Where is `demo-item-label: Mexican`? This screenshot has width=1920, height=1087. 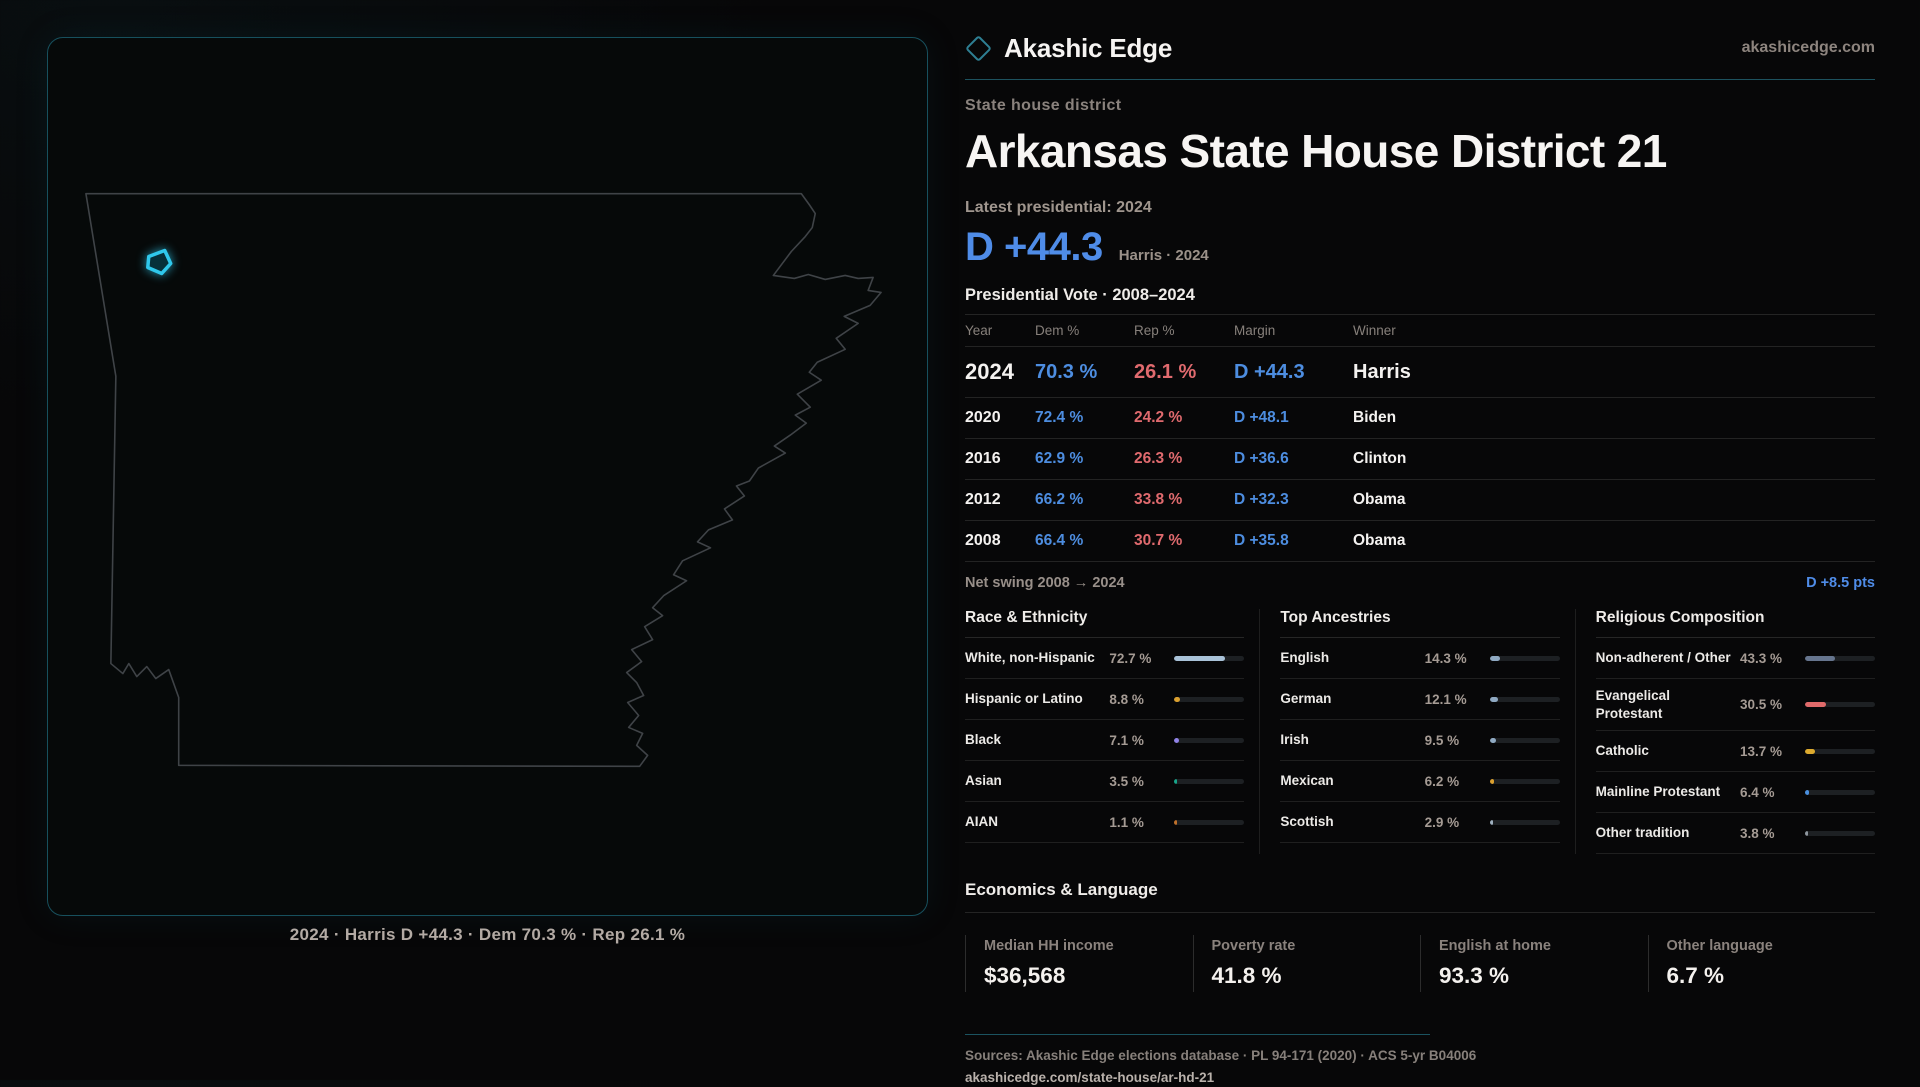 demo-item-label: Mexican is located at coordinates (1307, 781).